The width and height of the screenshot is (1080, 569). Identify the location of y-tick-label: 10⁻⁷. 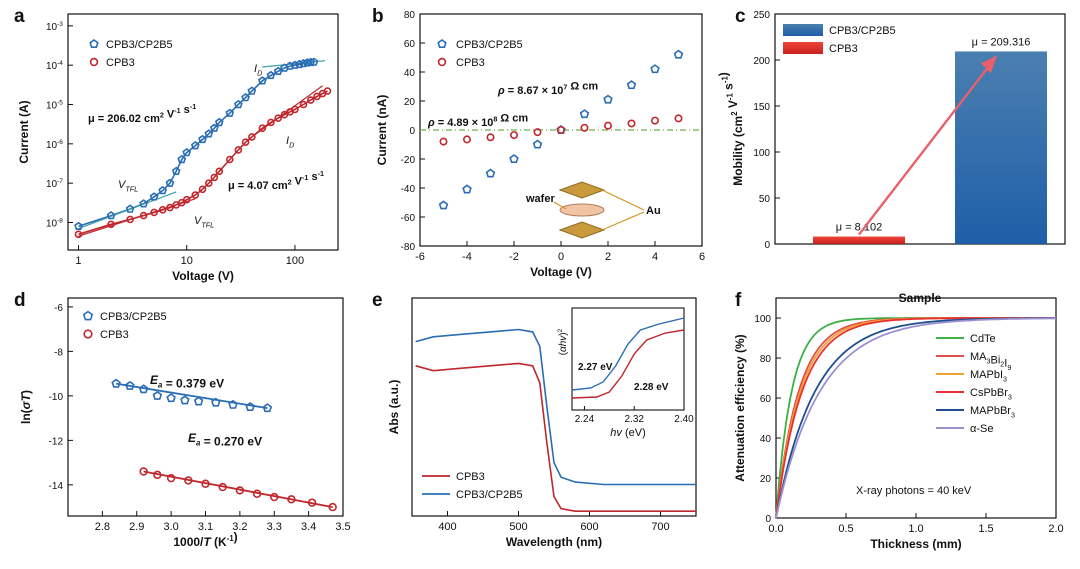
(54, 184).